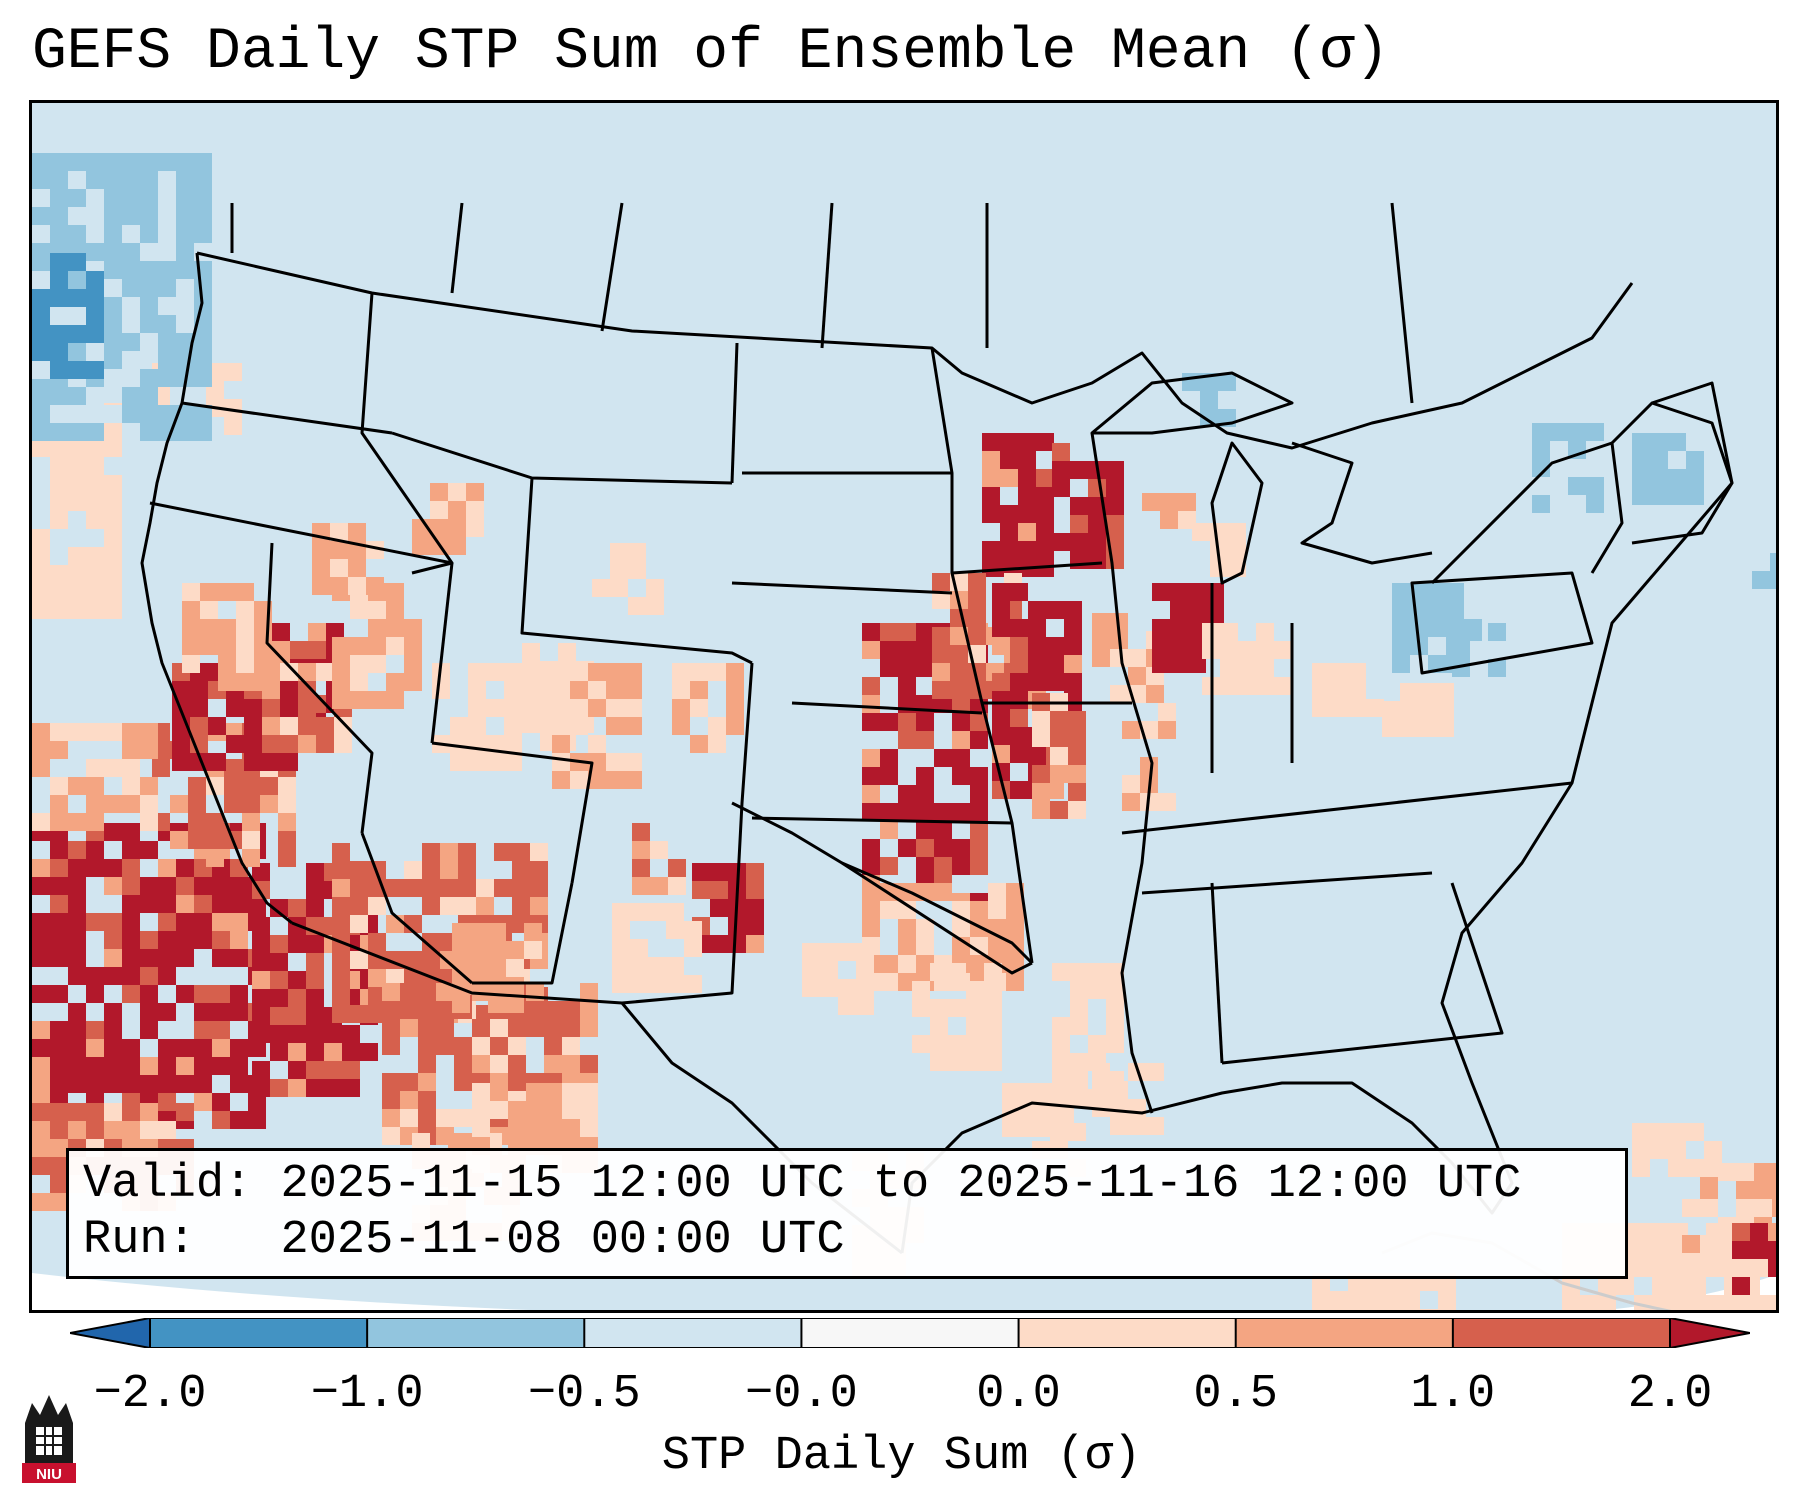  Describe the element at coordinates (1122, 773) in the screenshot. I see `mississippi-river` at that location.